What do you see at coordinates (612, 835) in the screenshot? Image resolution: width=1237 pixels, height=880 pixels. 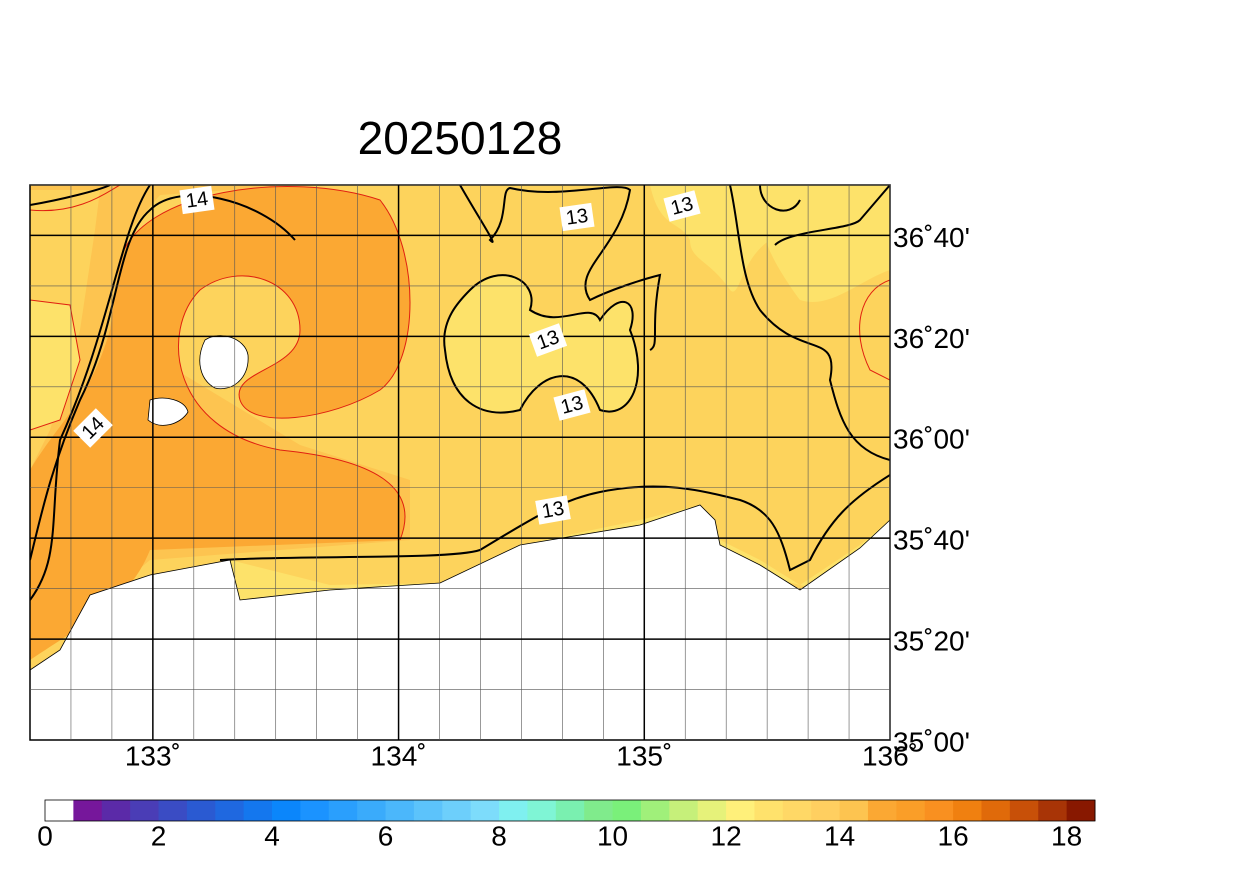 I see `colorbar-tick-label: 10` at bounding box center [612, 835].